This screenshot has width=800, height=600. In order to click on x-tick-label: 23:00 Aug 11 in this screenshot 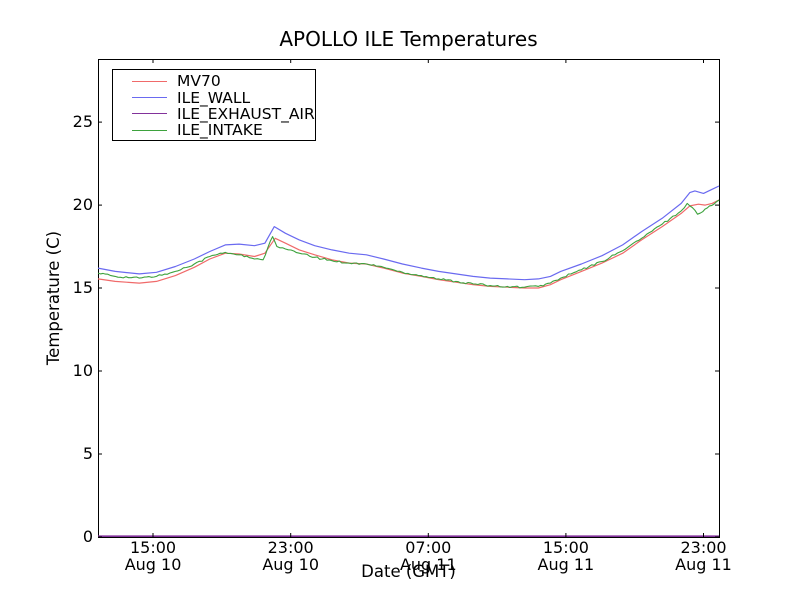, I will do `click(703, 556)`.